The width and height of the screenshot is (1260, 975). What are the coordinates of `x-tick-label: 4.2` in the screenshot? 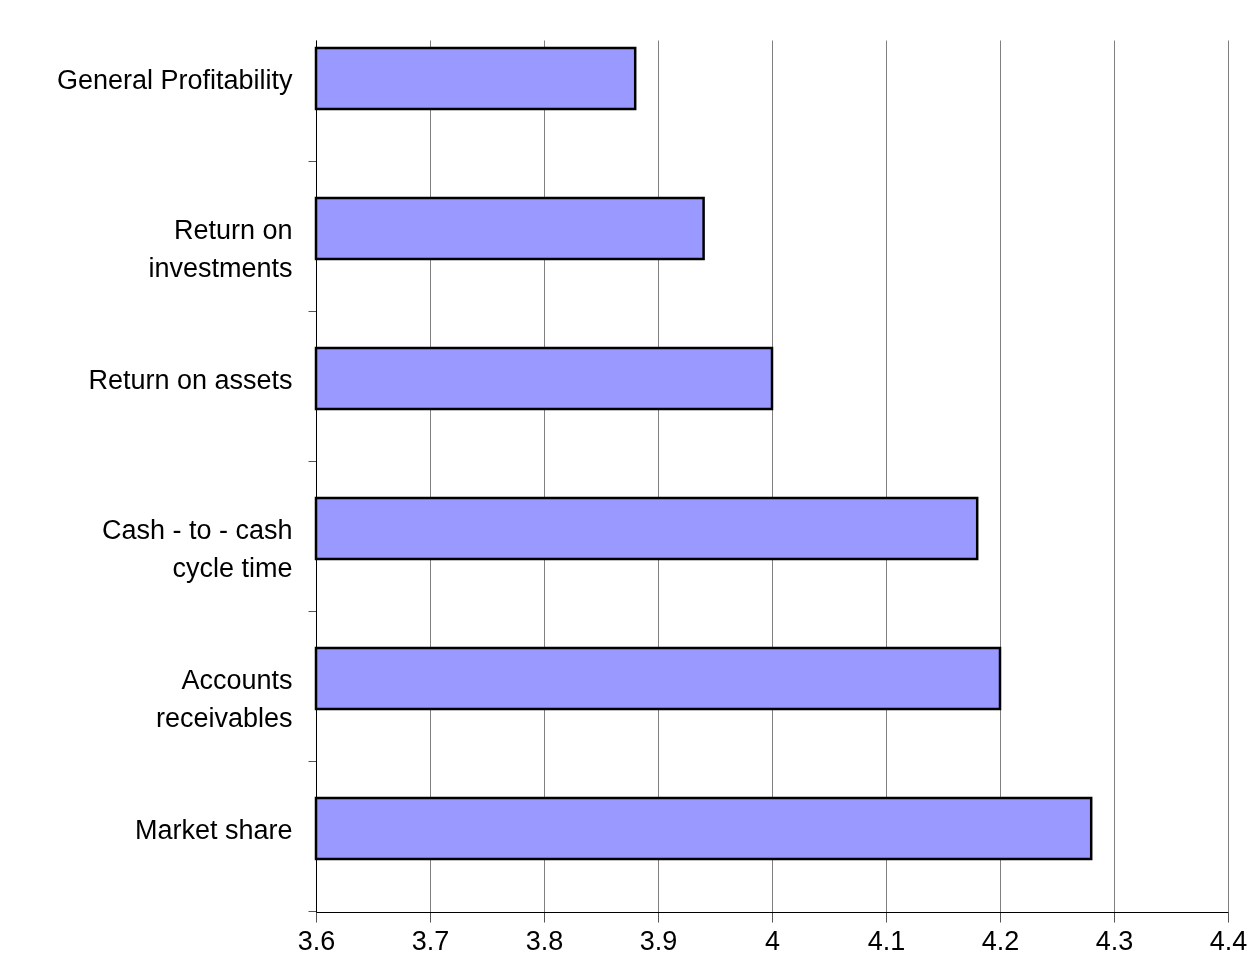 It's located at (1000, 940).